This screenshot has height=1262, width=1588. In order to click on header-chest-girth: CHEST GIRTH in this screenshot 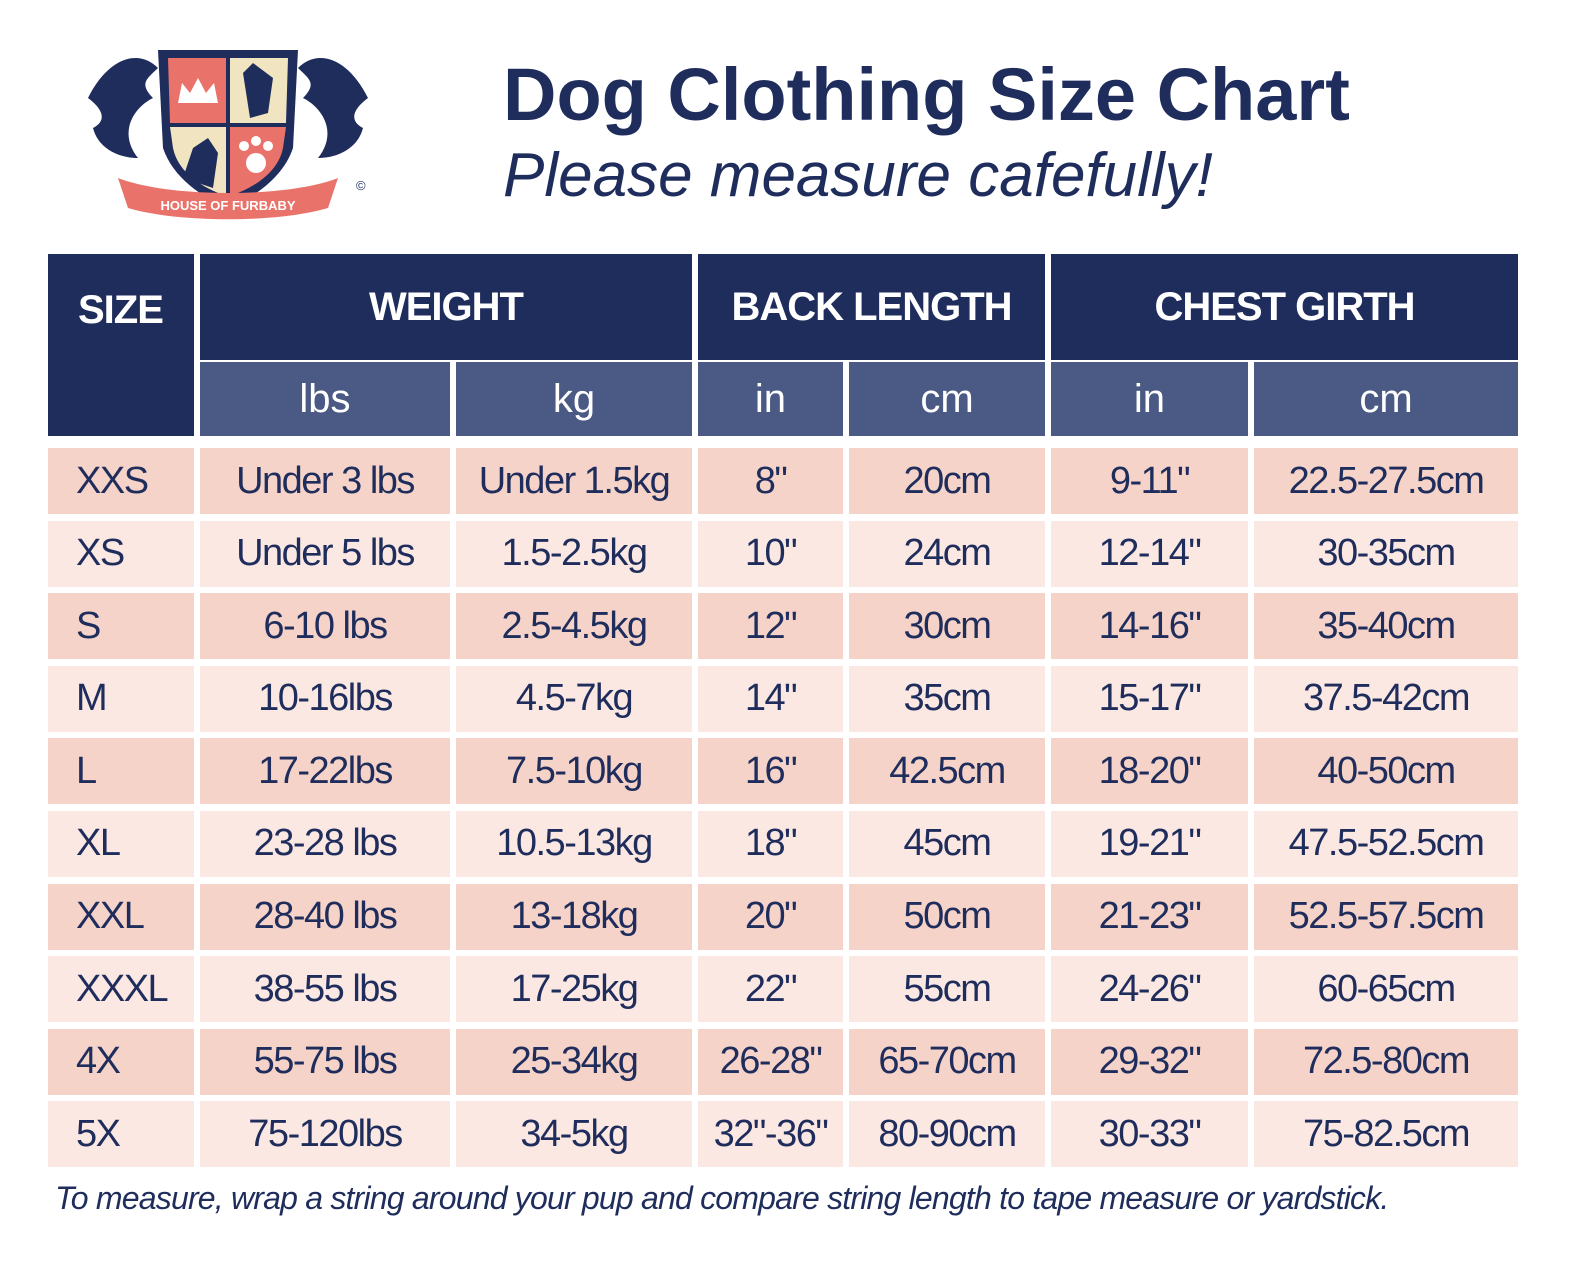, I will do `click(1284, 307)`.